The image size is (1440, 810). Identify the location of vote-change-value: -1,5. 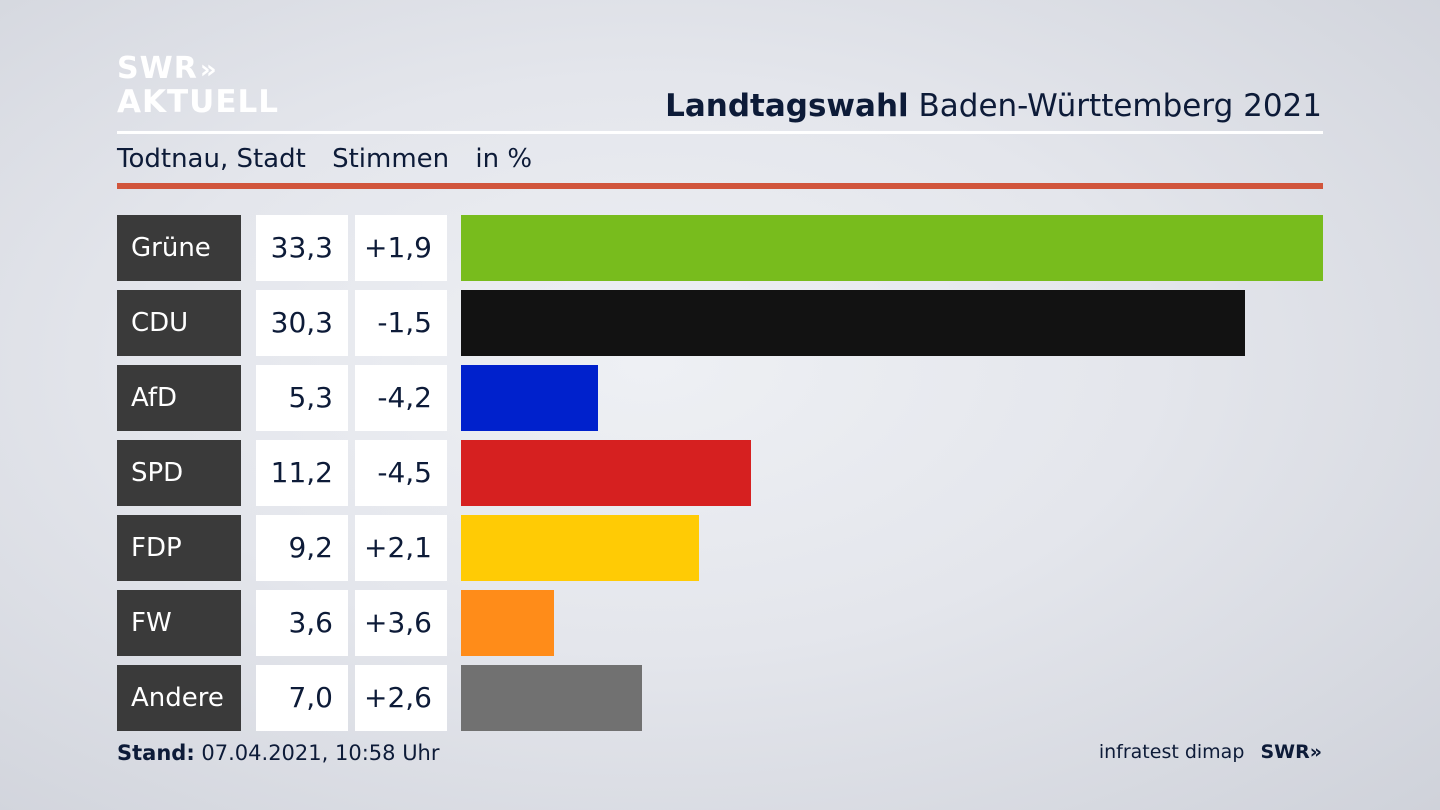
(401, 323).